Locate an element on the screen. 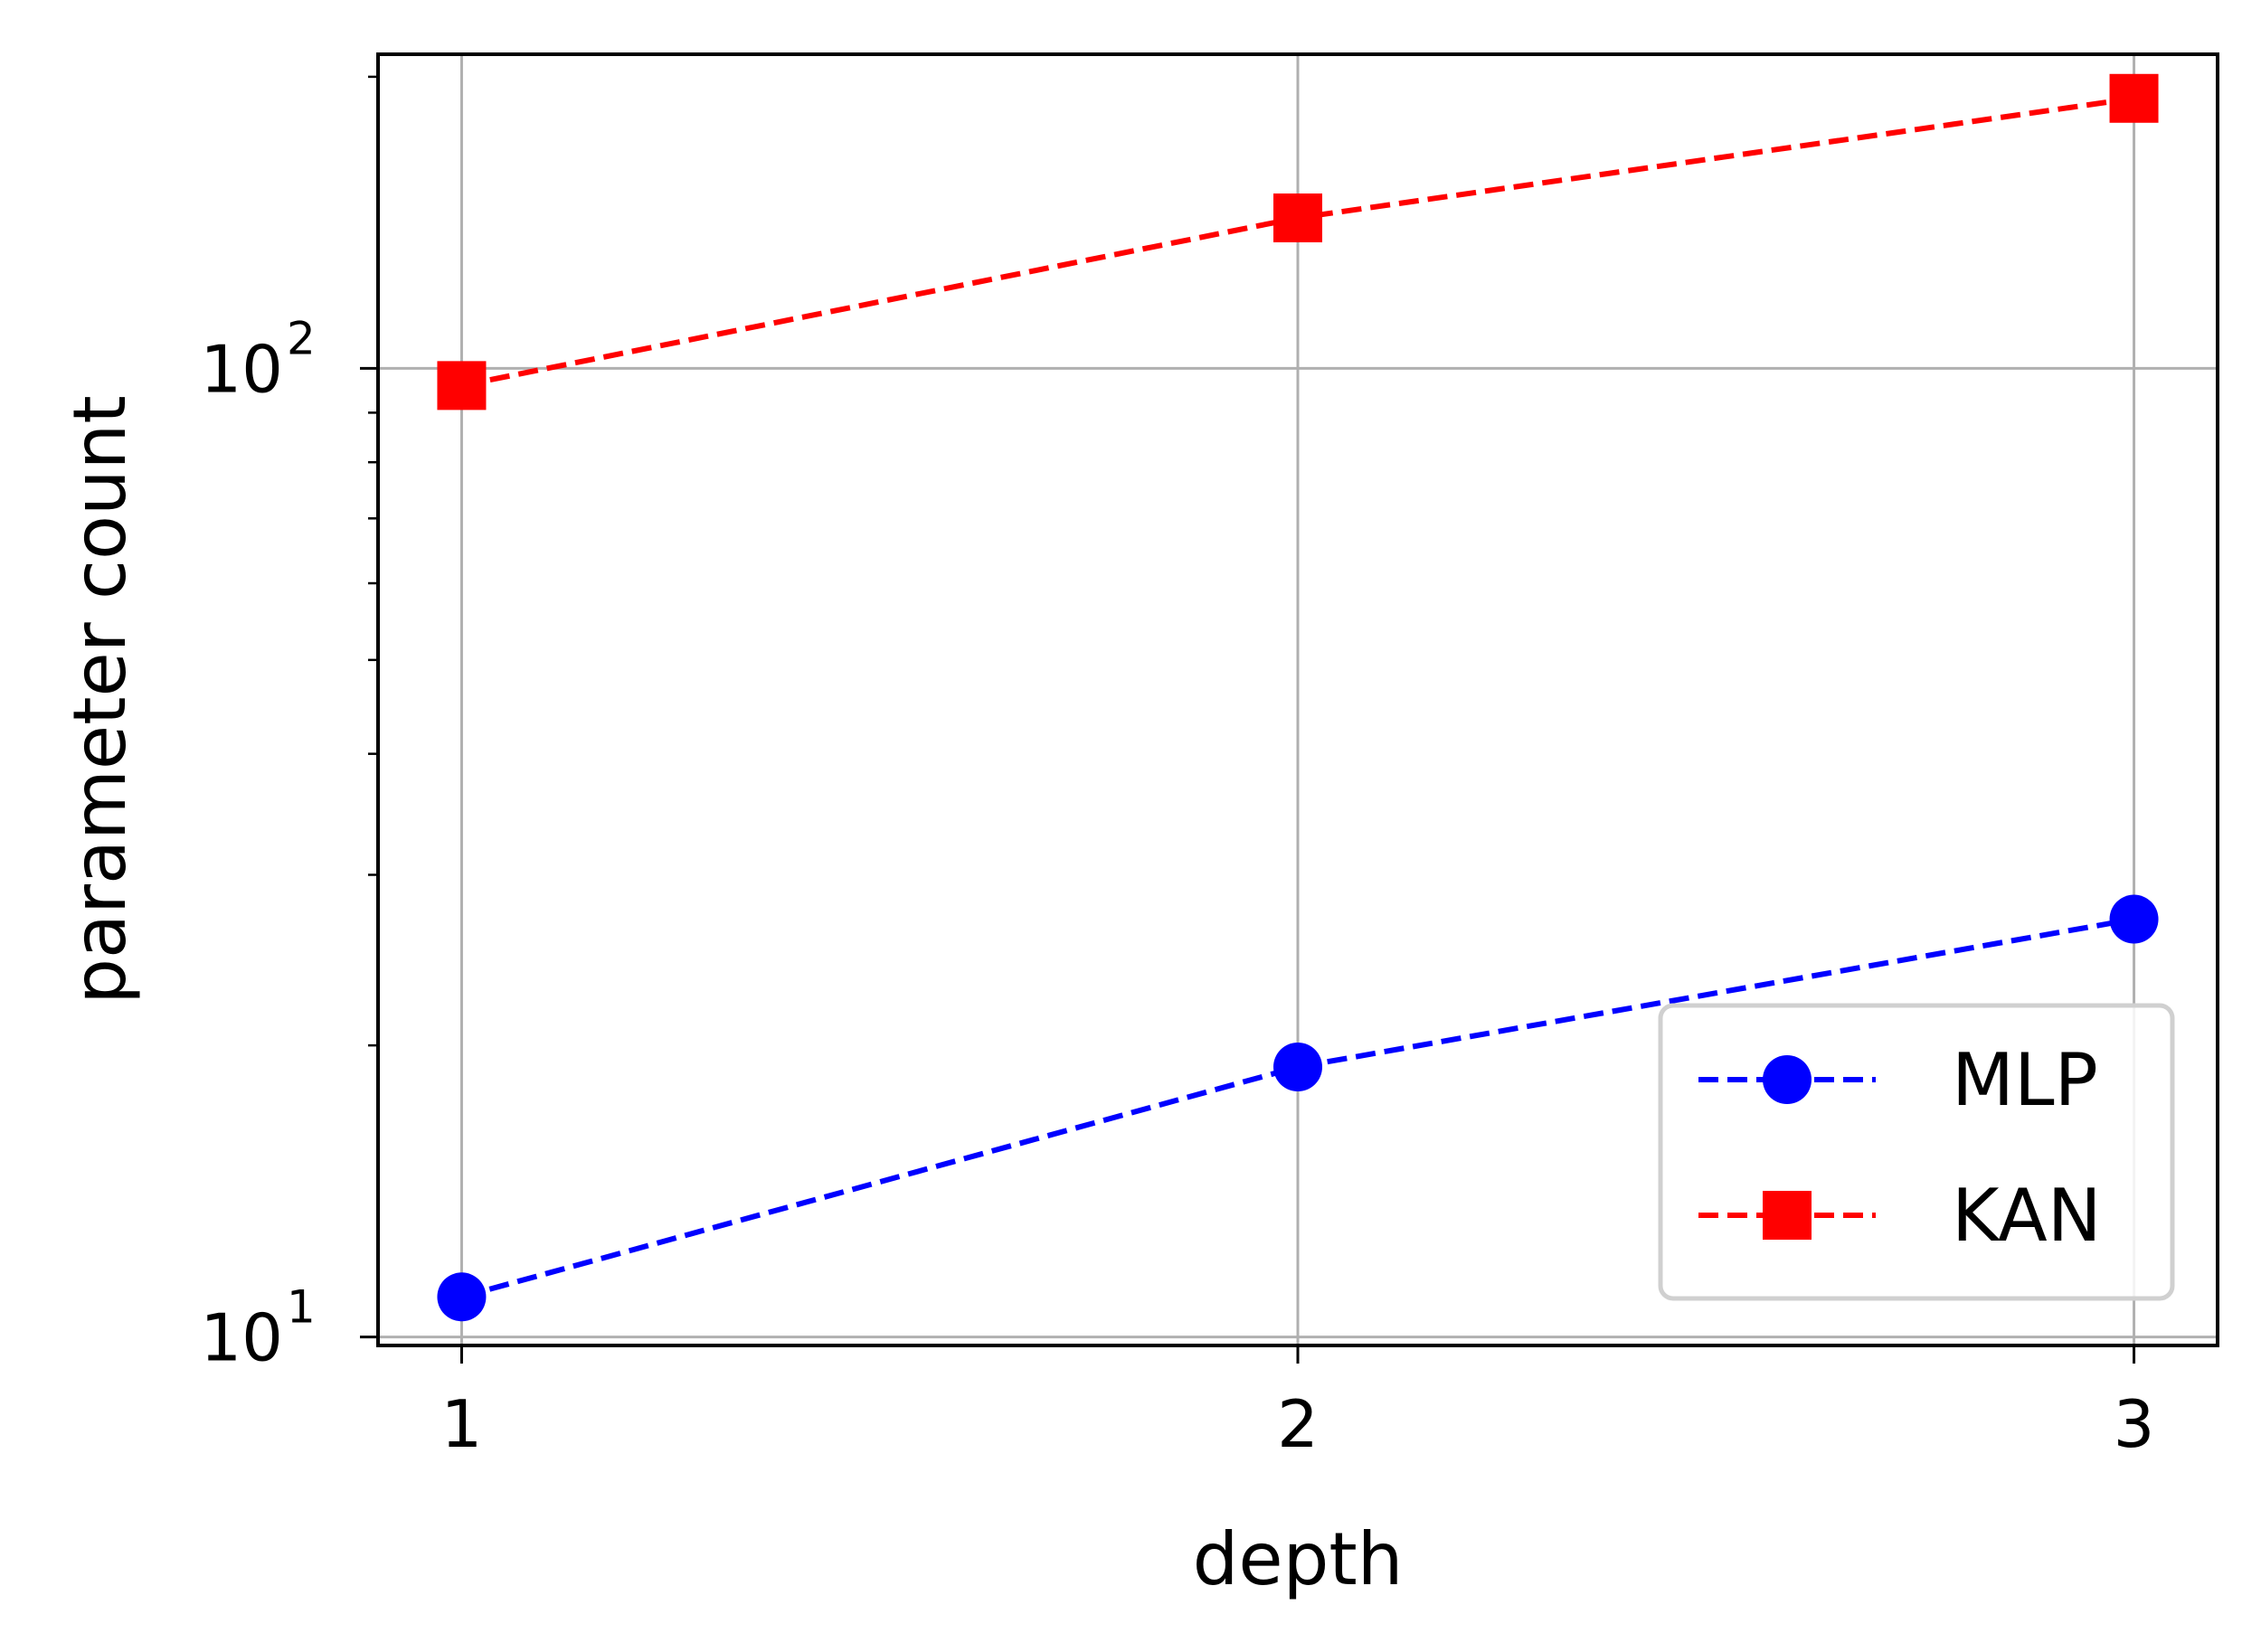  legend-label-kan: KAN is located at coordinates (2027, 1216).